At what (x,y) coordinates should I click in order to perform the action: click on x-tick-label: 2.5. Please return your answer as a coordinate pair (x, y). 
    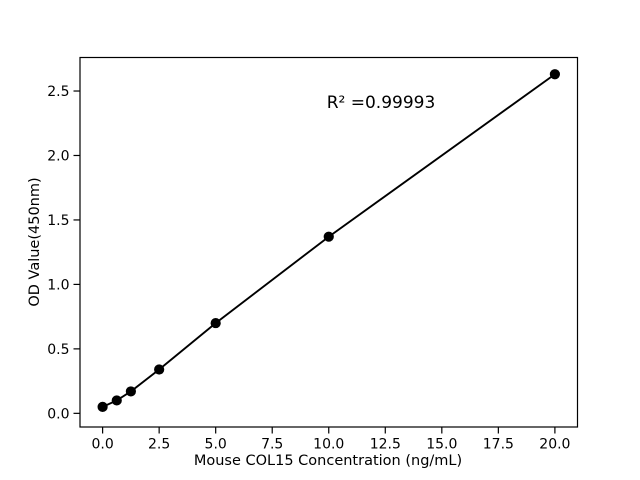
    Looking at the image, I should click on (159, 445).